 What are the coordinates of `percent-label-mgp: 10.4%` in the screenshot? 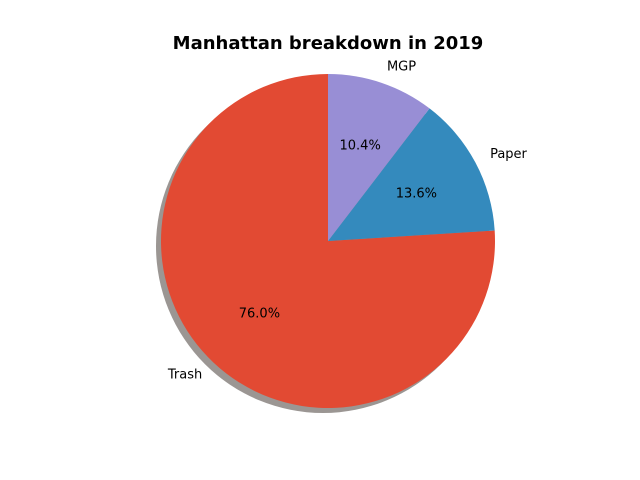 It's located at (360, 146).